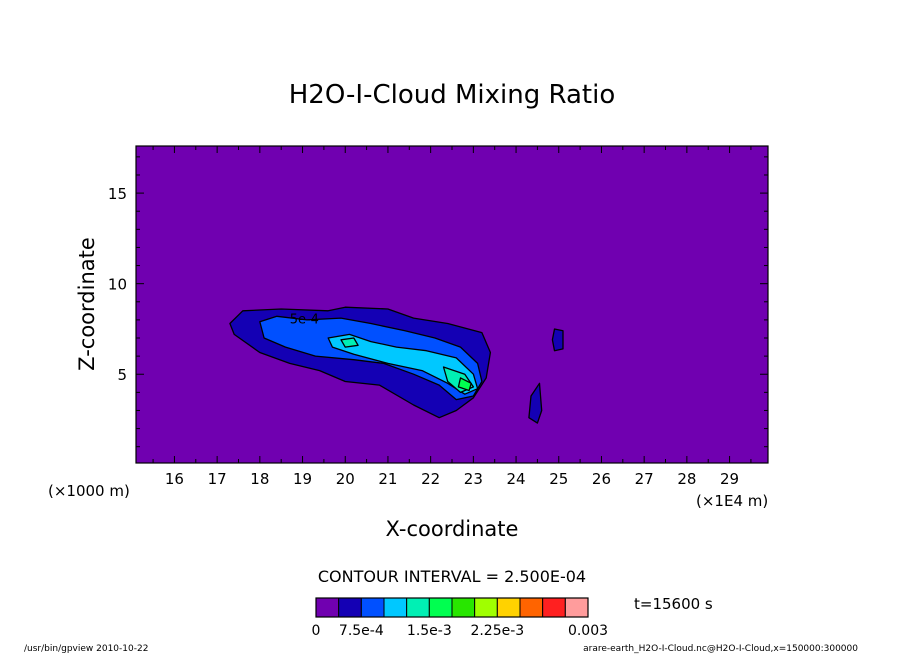 This screenshot has height=654, width=904. I want to click on y-tick-label: 5, so click(122, 375).